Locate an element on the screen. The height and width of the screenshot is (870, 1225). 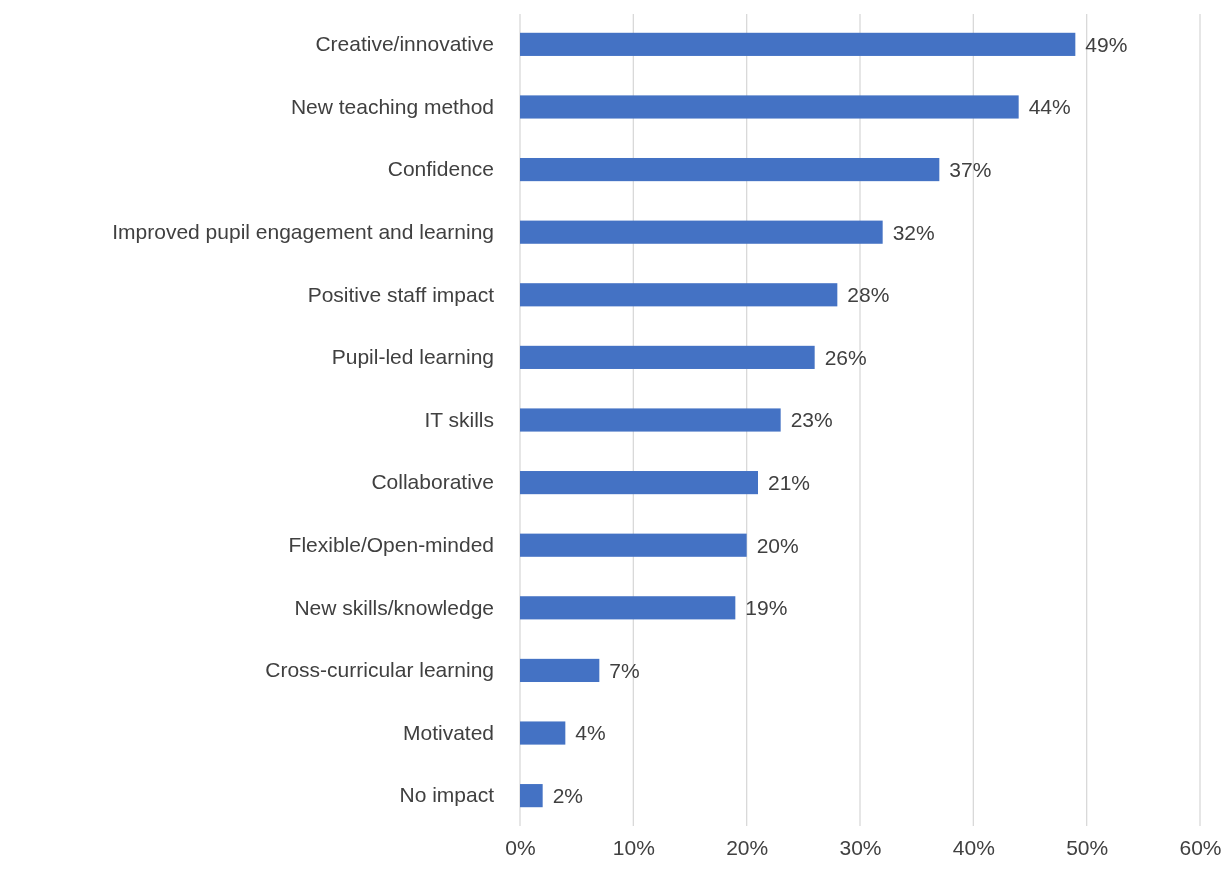
y-tick-label: Improved pupil engagement and learning is located at coordinates (303, 231).